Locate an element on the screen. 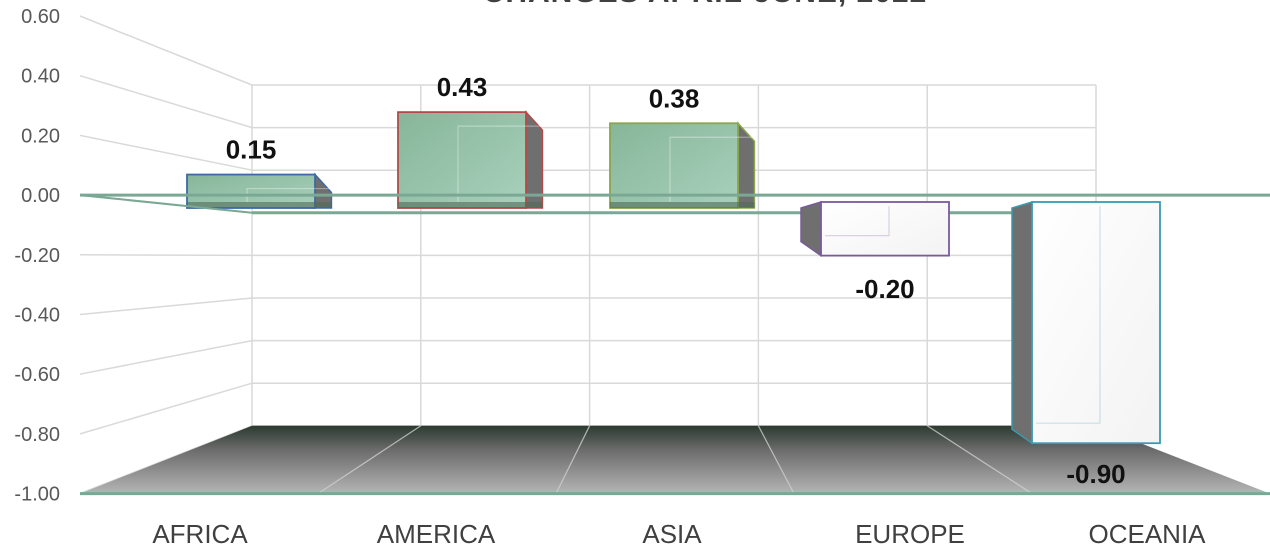 This screenshot has height=551, width=1270. x-category-label: AFRICA is located at coordinates (200, 534).